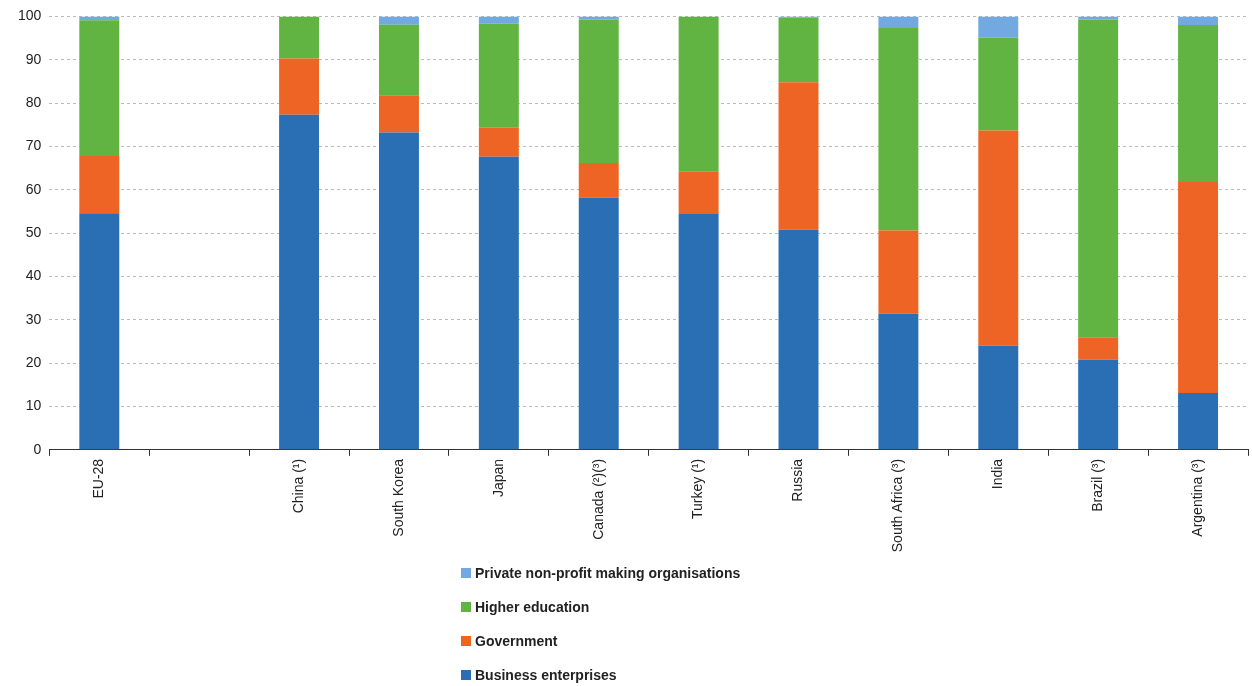 This screenshot has width=1252, height=686. What do you see at coordinates (797, 480) in the screenshot?
I see `x-tick-label: Russia` at bounding box center [797, 480].